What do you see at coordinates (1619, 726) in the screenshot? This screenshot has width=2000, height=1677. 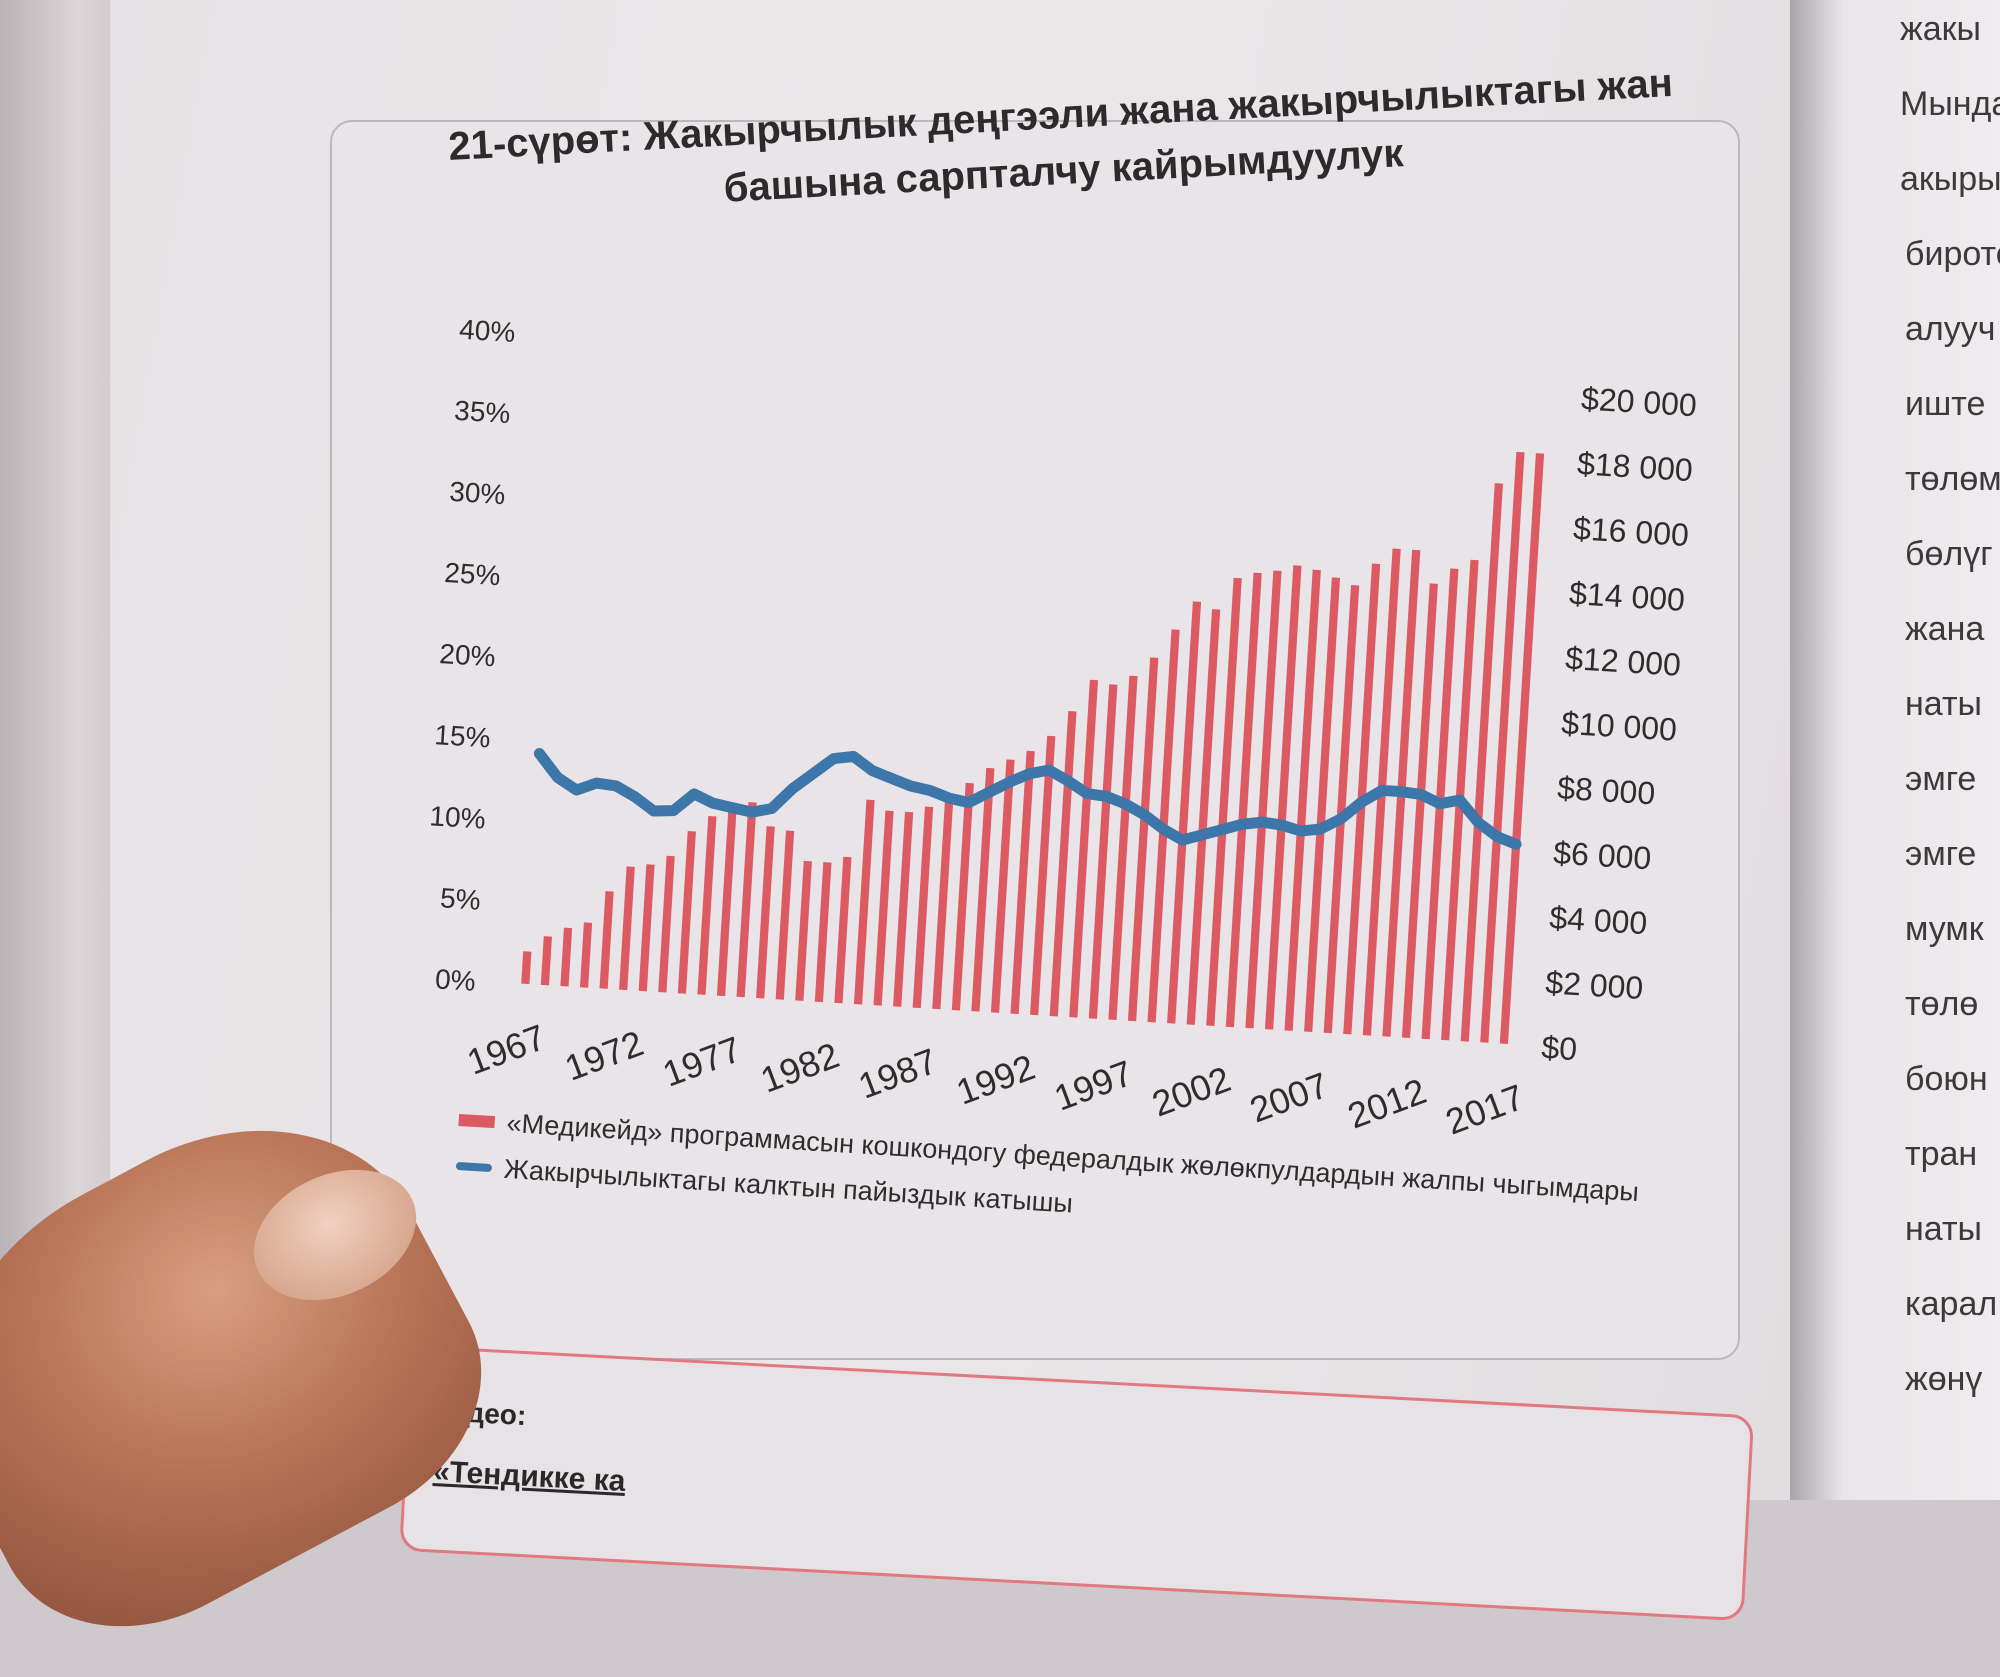 I see `y-right-tick-label: $10 000` at bounding box center [1619, 726].